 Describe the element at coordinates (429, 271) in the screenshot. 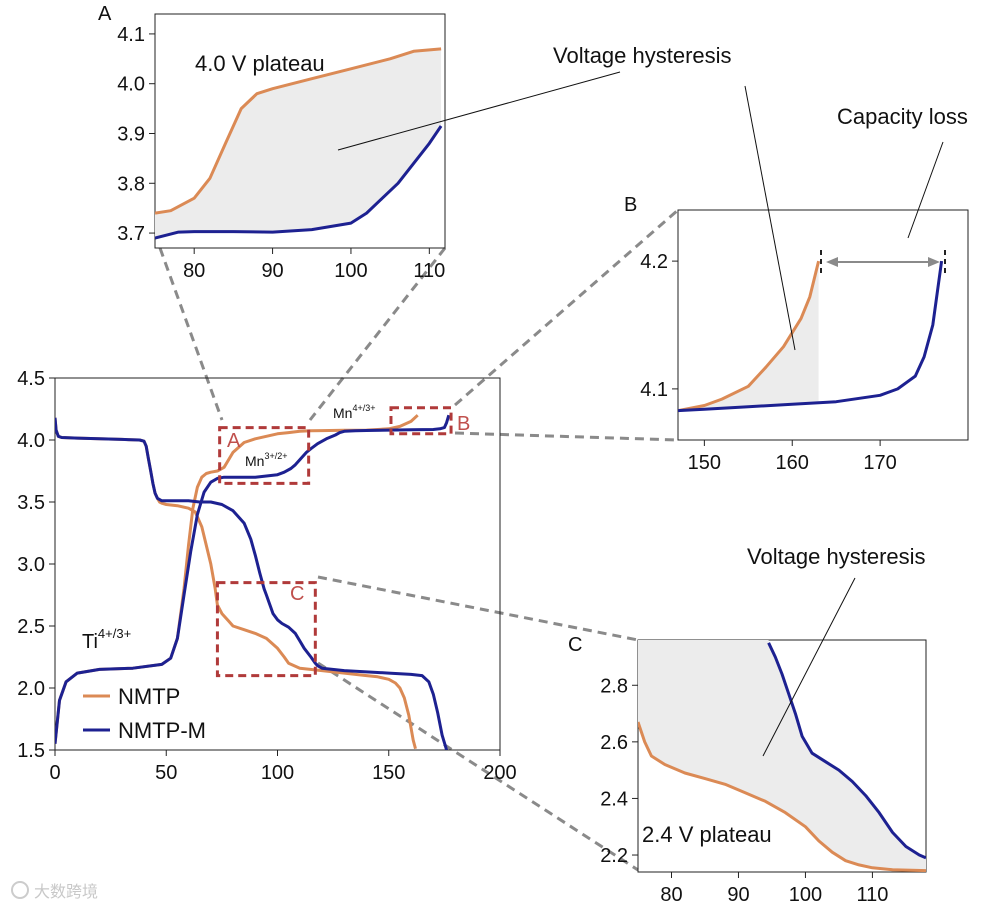

I see `panel-a-xtick-label: 110` at that location.